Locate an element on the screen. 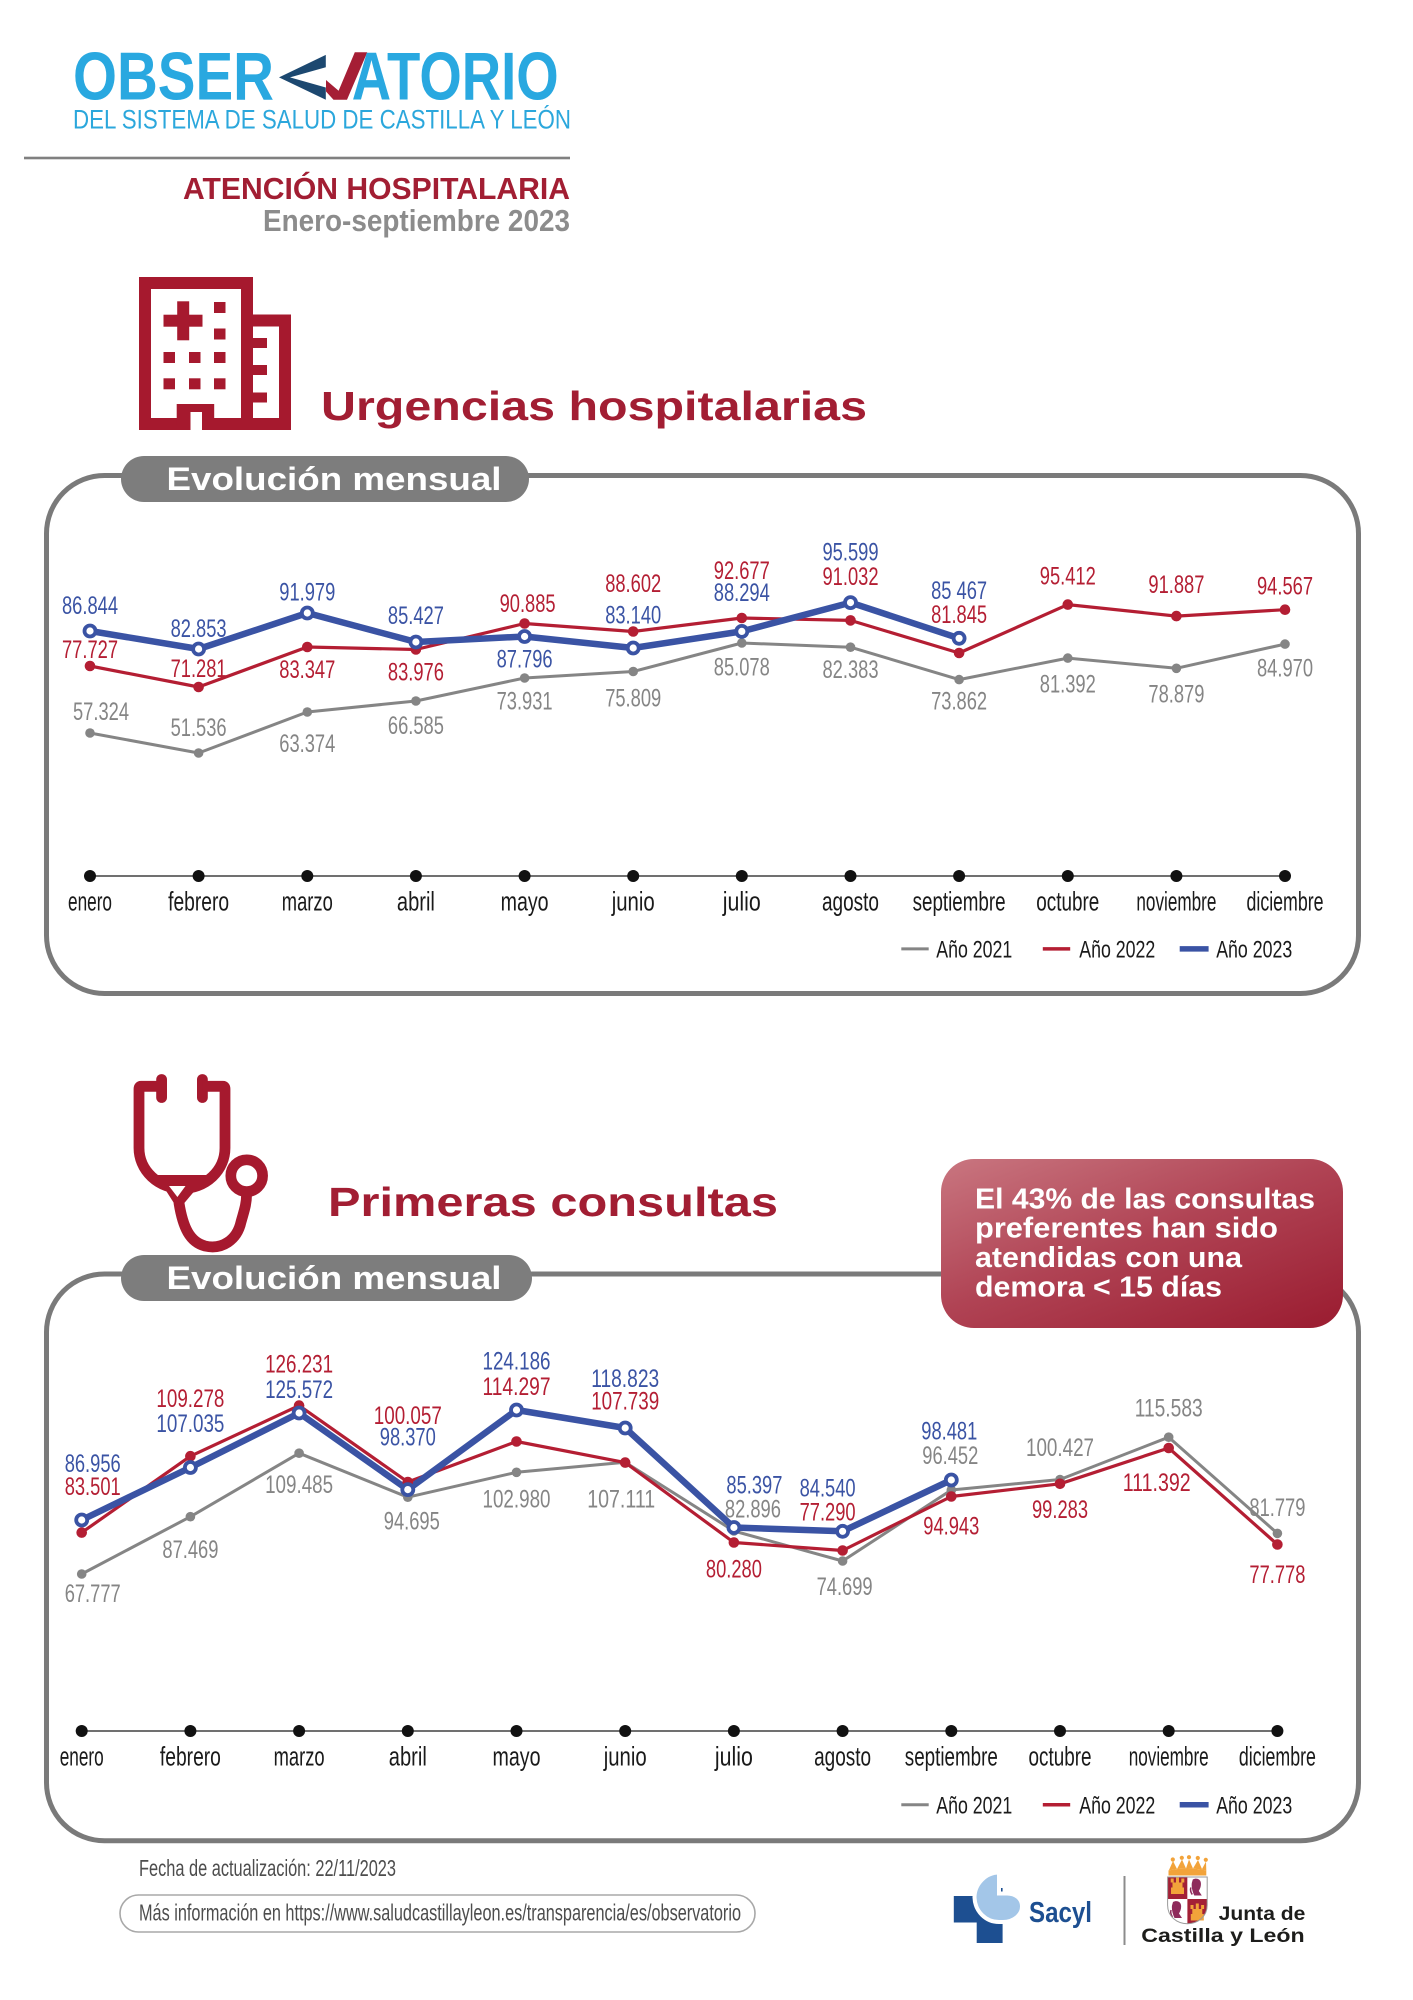 Image resolution: width=1413 pixels, height=2000 pixels. svg-text: 125.572 is located at coordinates (299, 1390).